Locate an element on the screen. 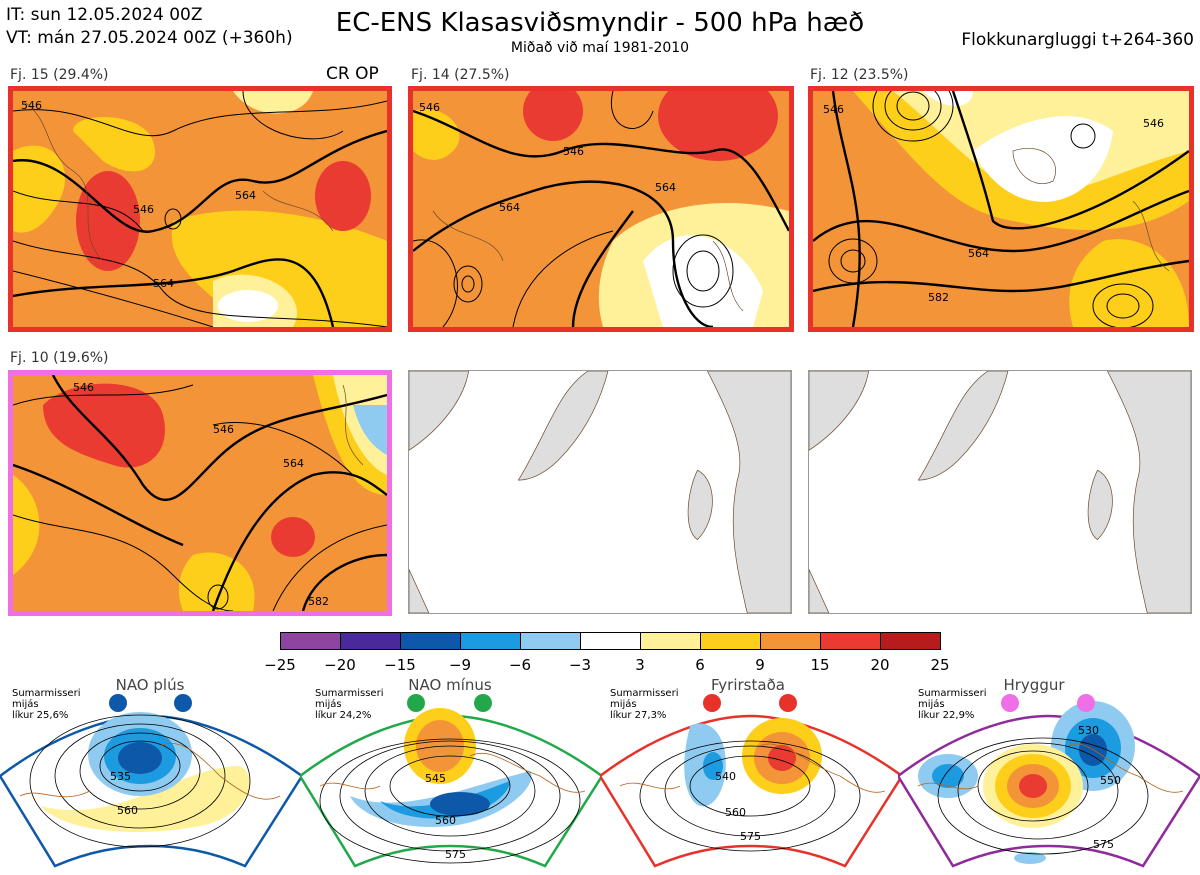 The height and width of the screenshot is (875, 1200). panel-label-1: Fj. 15 (29.4%) is located at coordinates (59, 75).